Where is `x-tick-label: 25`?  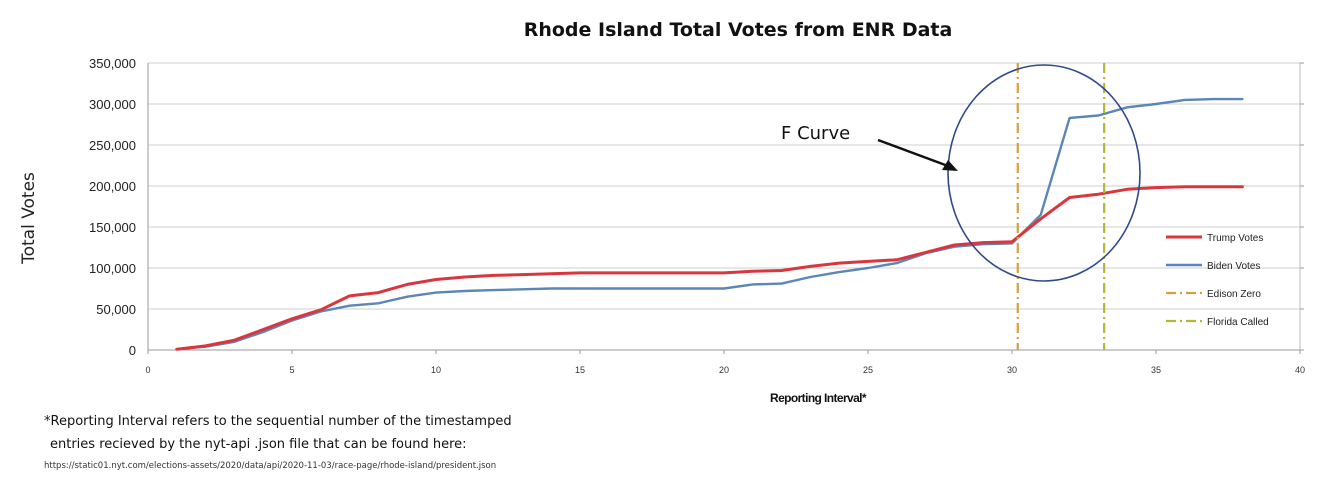 x-tick-label: 25 is located at coordinates (868, 370).